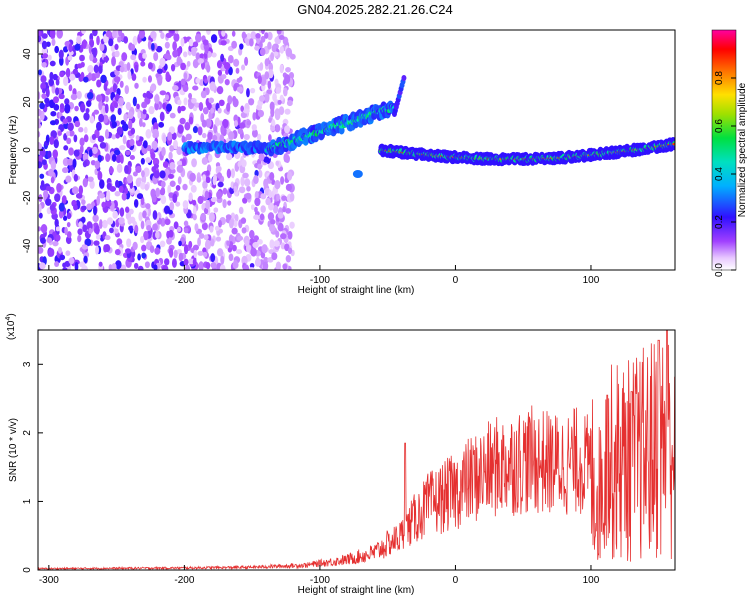 This screenshot has width=750, height=600. What do you see at coordinates (719, 222) in the screenshot?
I see `cb-tick-label-1: 0.2` at bounding box center [719, 222].